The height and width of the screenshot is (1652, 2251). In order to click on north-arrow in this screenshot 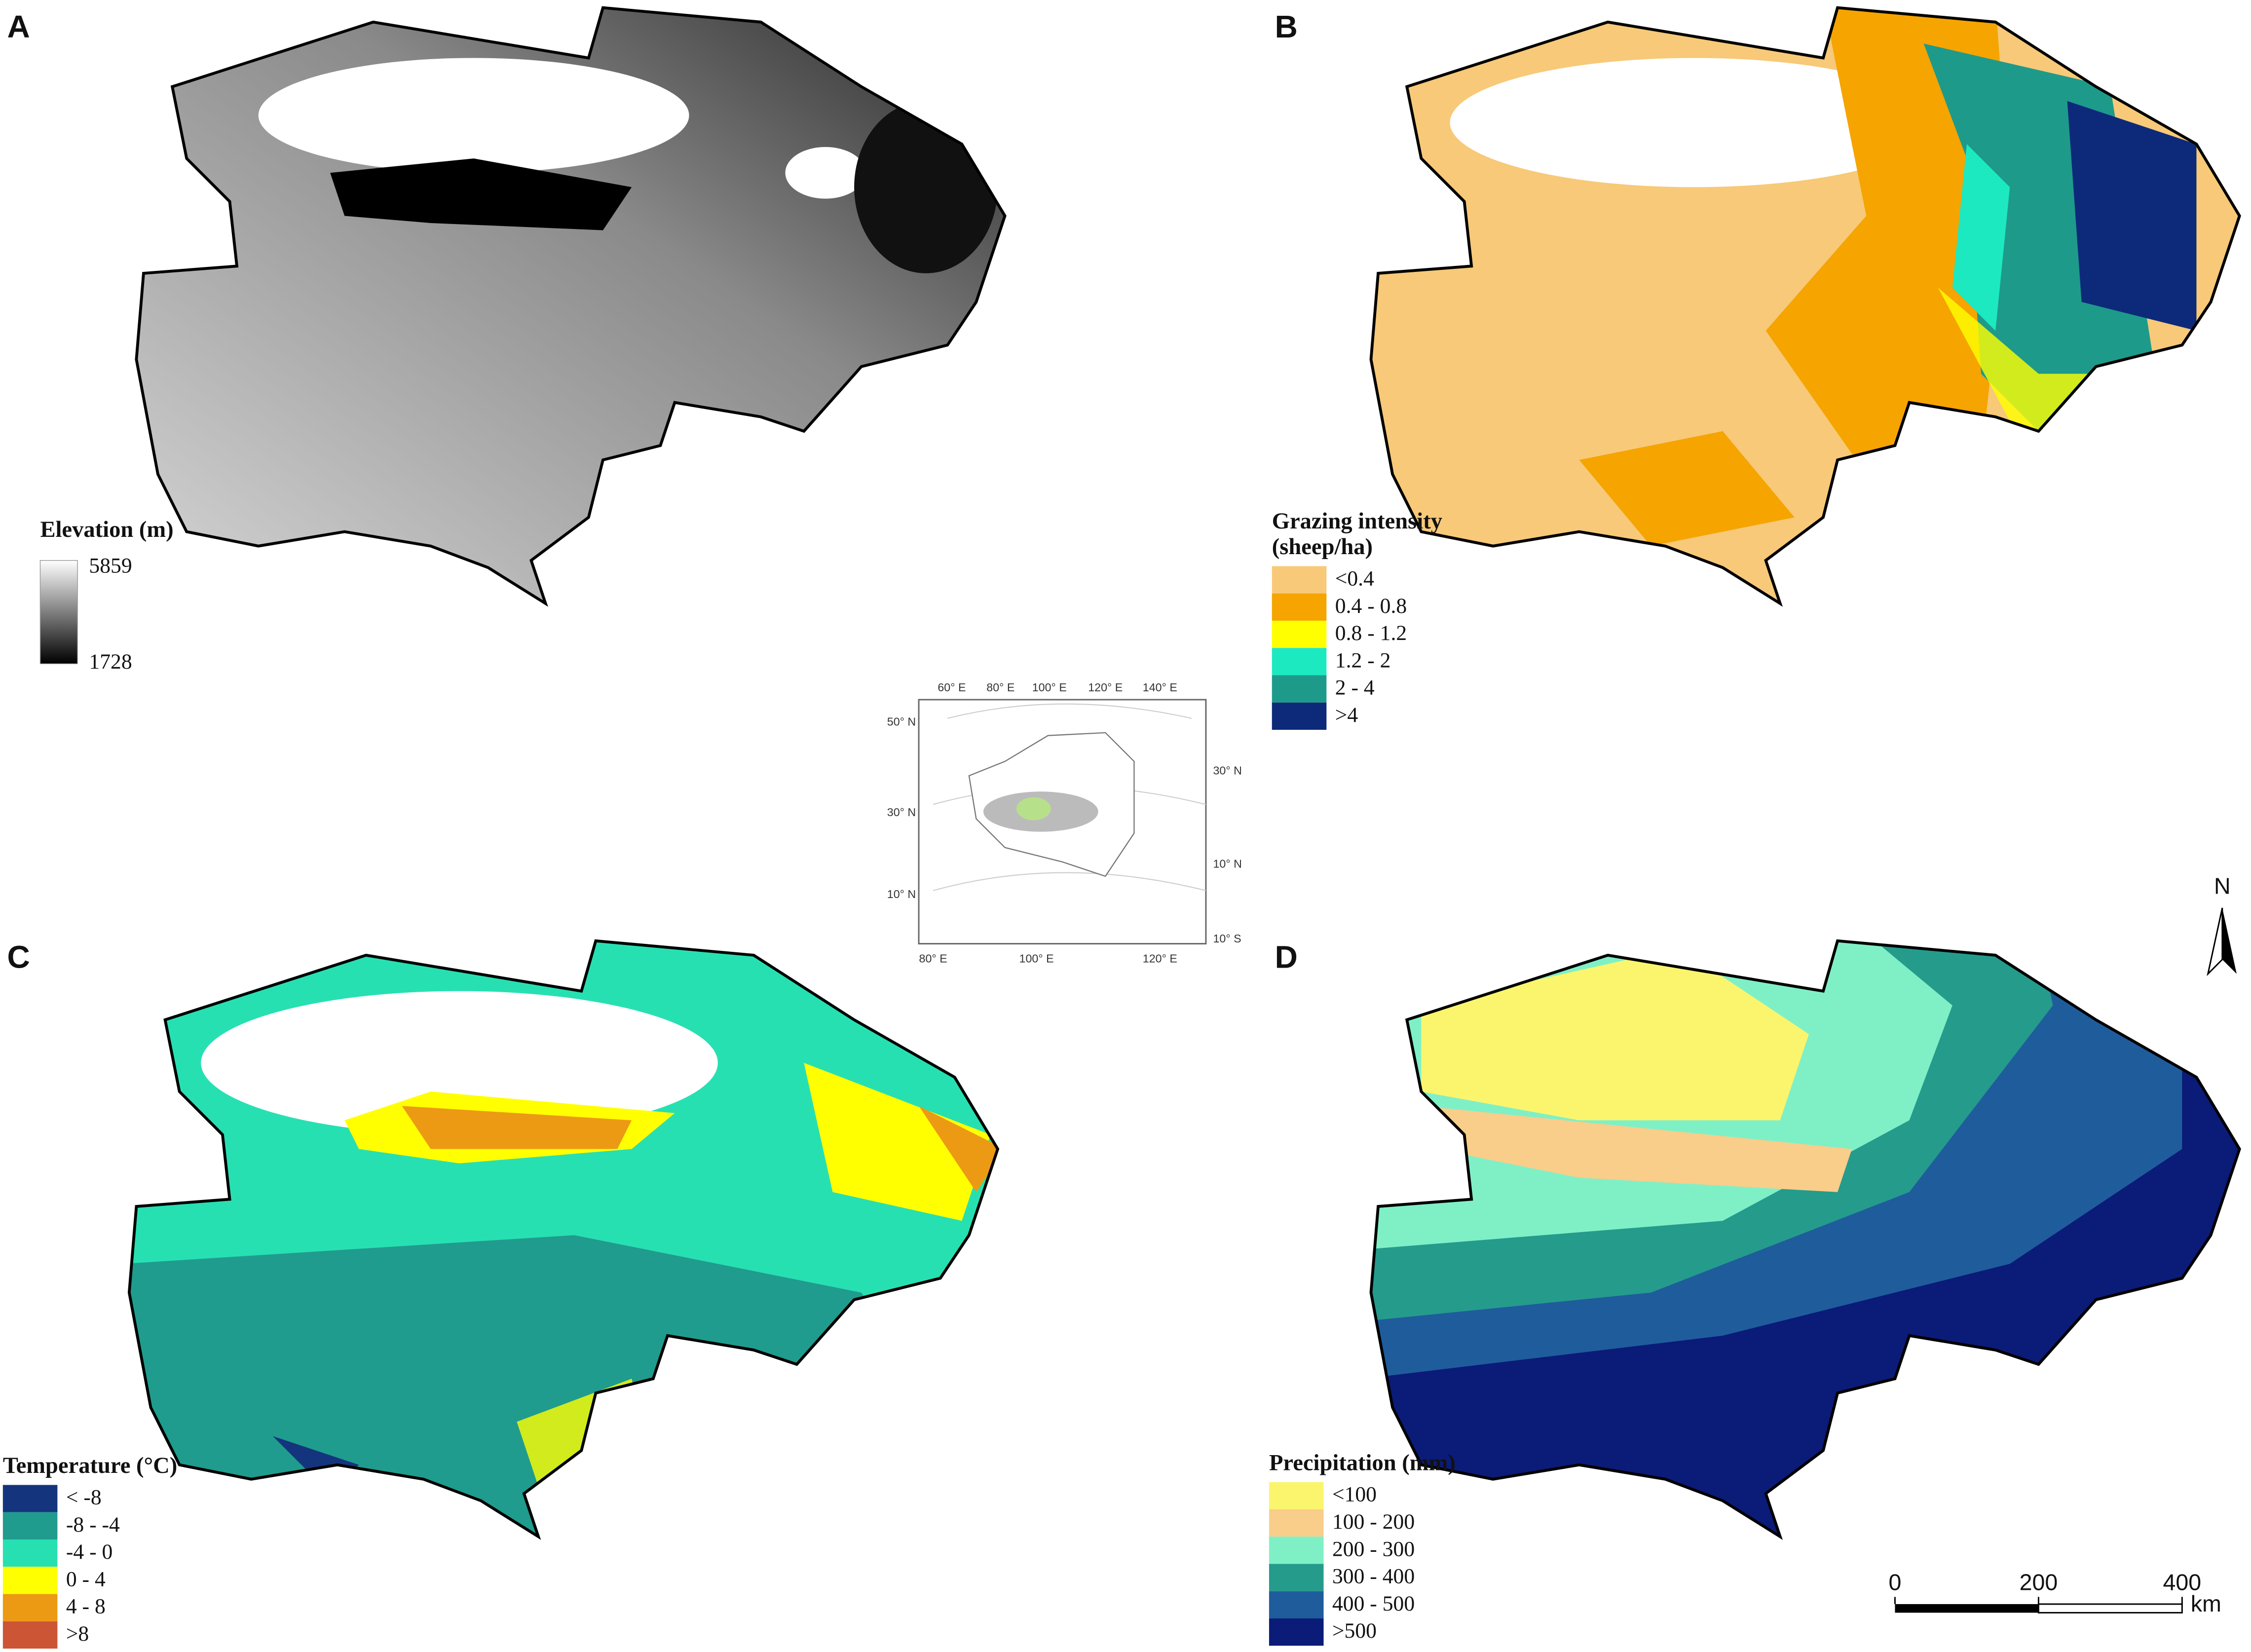, I will do `click(2222, 941)`.